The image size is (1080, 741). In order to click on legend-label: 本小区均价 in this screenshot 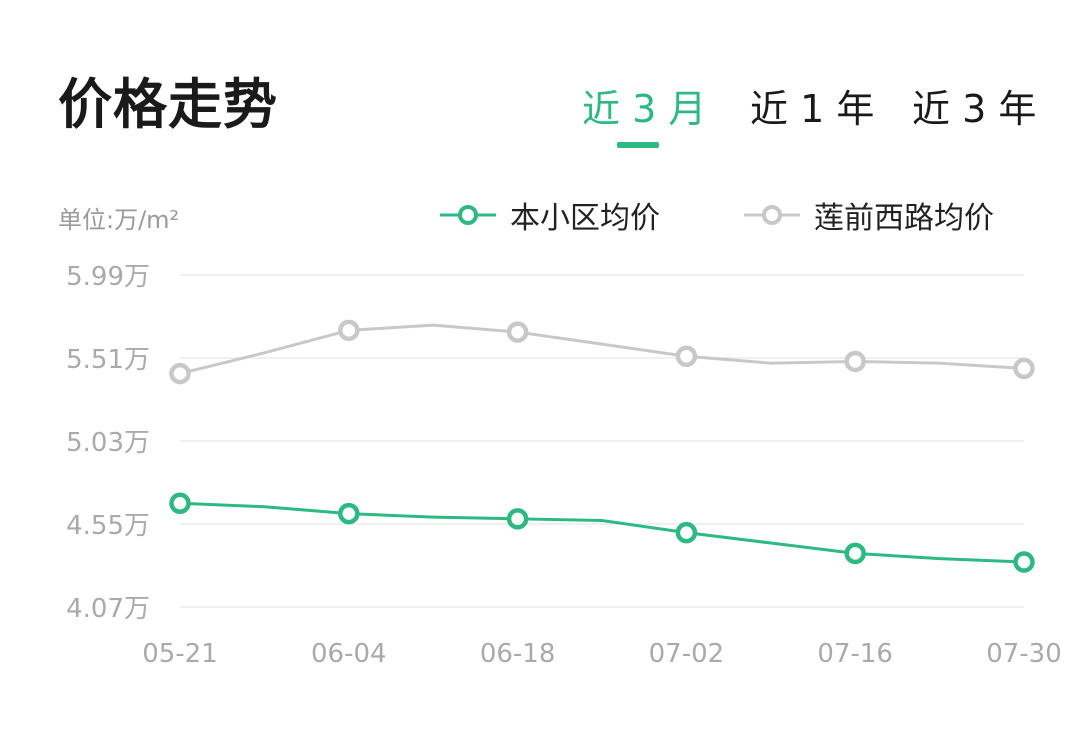, I will do `click(585, 218)`.